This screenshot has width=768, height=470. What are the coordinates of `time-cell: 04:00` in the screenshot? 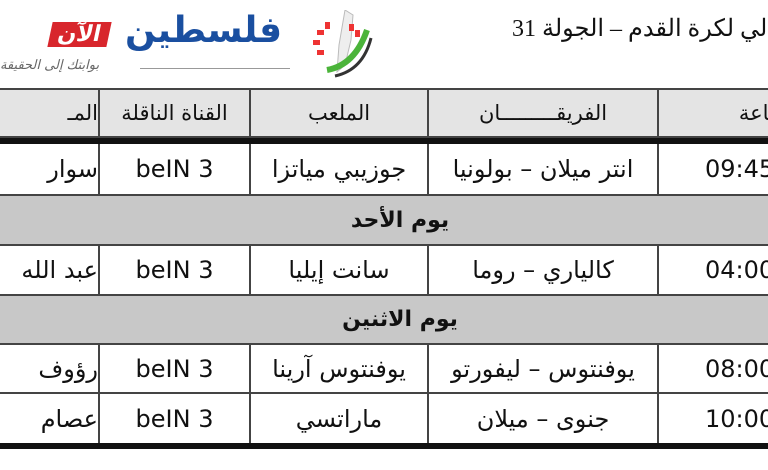 It's located at (712, 270).